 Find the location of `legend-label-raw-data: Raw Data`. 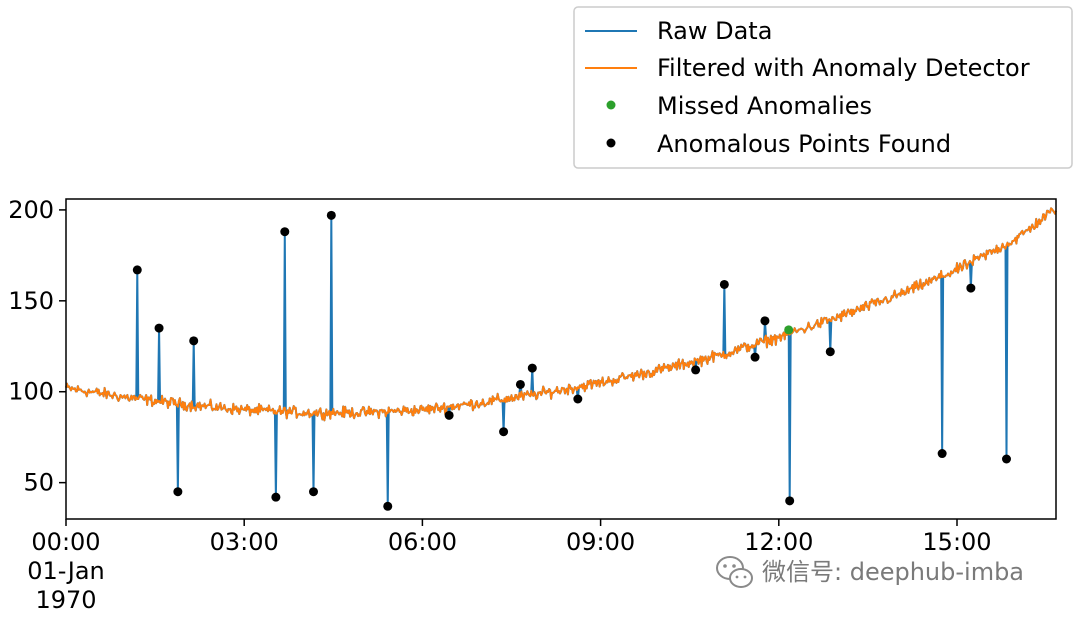

legend-label-raw-data: Raw Data is located at coordinates (714, 31).